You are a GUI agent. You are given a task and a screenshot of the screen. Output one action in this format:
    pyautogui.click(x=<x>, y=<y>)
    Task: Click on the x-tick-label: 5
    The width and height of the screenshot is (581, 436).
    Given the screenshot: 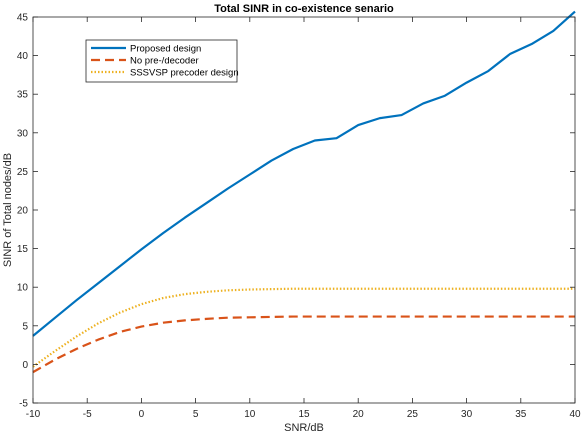 What is the action you would take?
    pyautogui.click(x=196, y=414)
    